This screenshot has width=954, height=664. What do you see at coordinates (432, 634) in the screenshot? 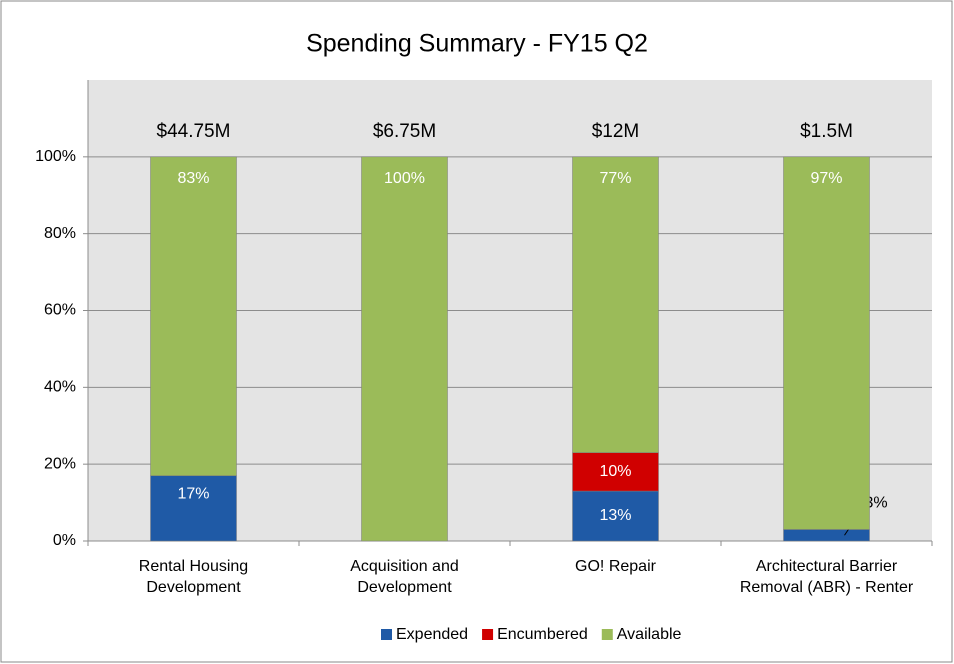
I see `legend-label: Expended` at bounding box center [432, 634].